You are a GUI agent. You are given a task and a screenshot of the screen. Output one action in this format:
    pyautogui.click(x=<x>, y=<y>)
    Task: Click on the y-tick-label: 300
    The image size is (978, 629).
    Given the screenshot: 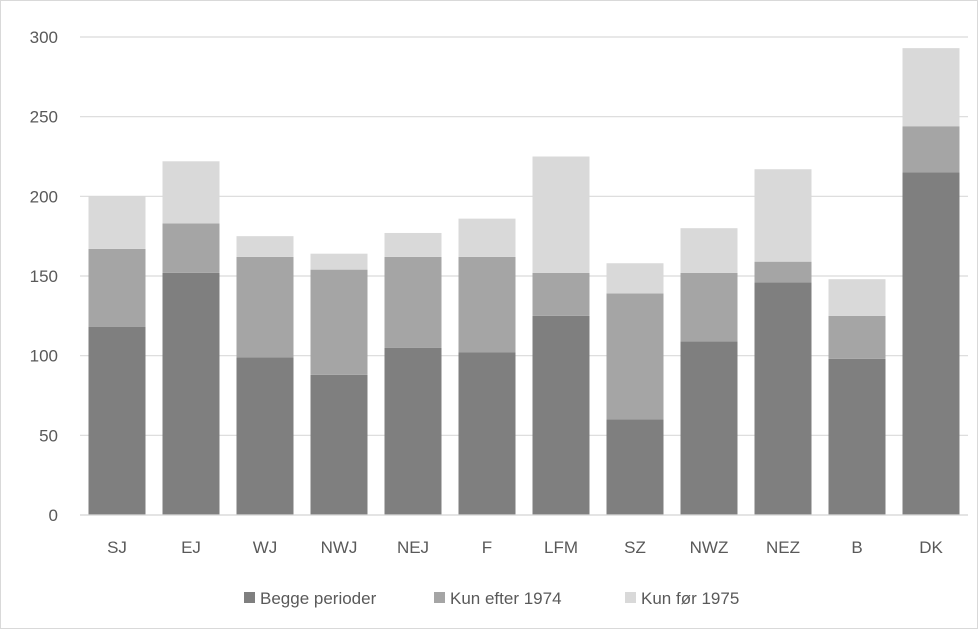 What is the action you would take?
    pyautogui.click(x=44, y=37)
    